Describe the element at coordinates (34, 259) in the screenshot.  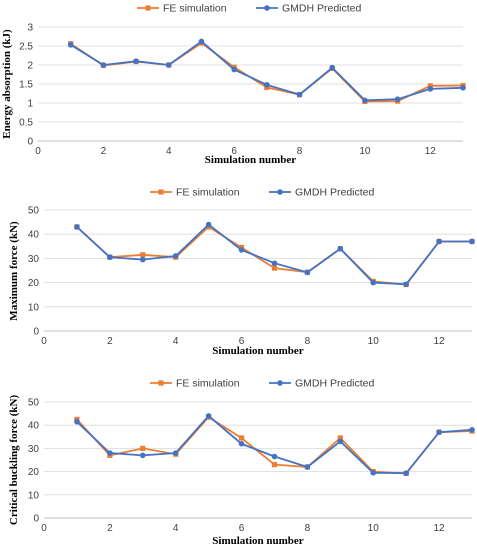
I see `y-tick-label: 30` at that location.